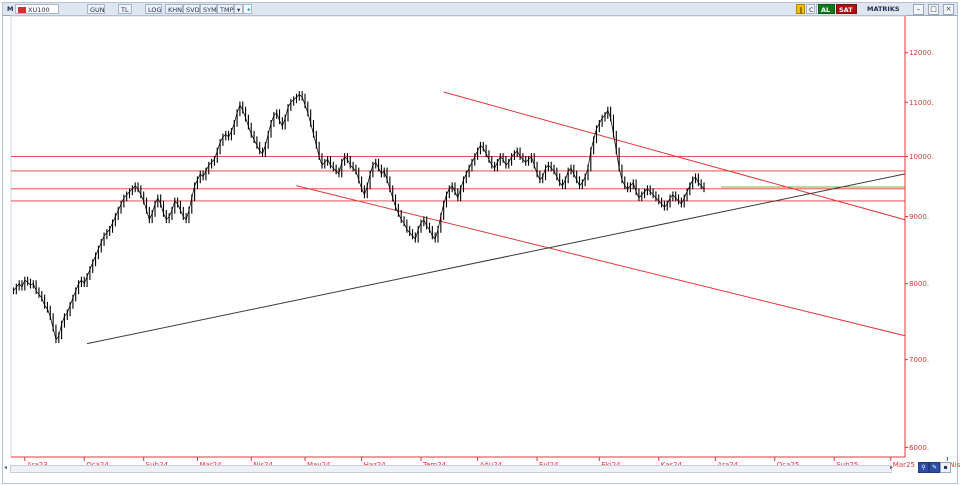 The image size is (960, 486). Describe the element at coordinates (238, 9) in the screenshot. I see `chevron-down-icon: ▾` at that location.